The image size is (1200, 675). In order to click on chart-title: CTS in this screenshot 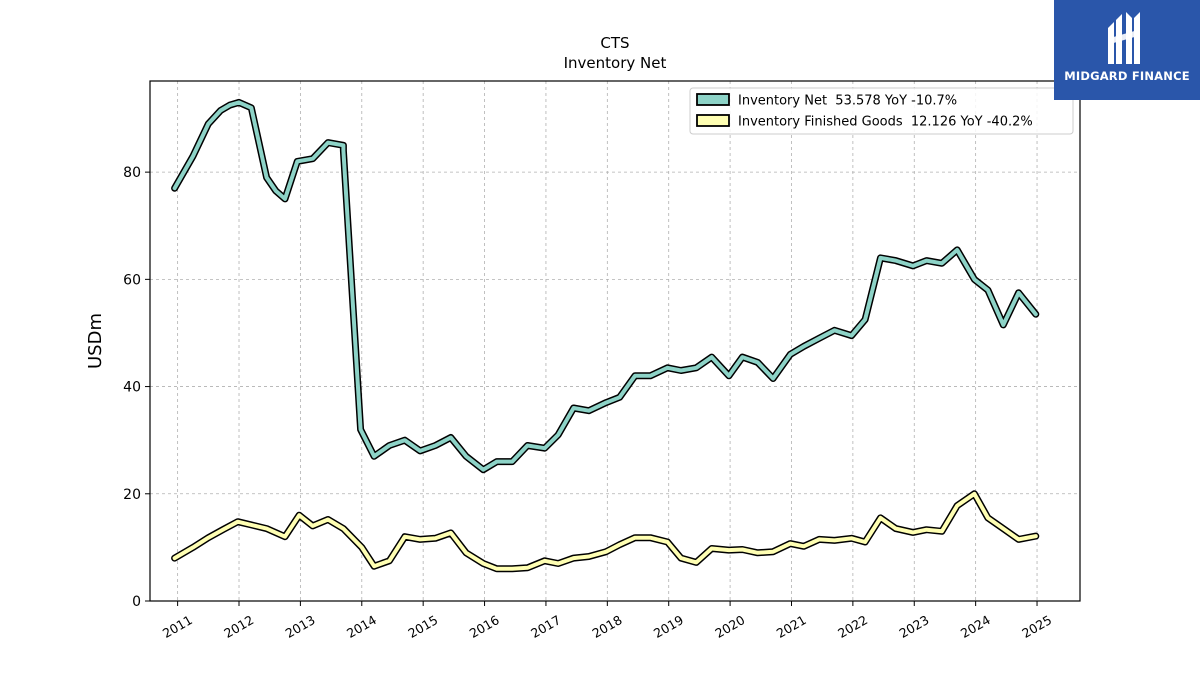, I will do `click(614, 43)`.